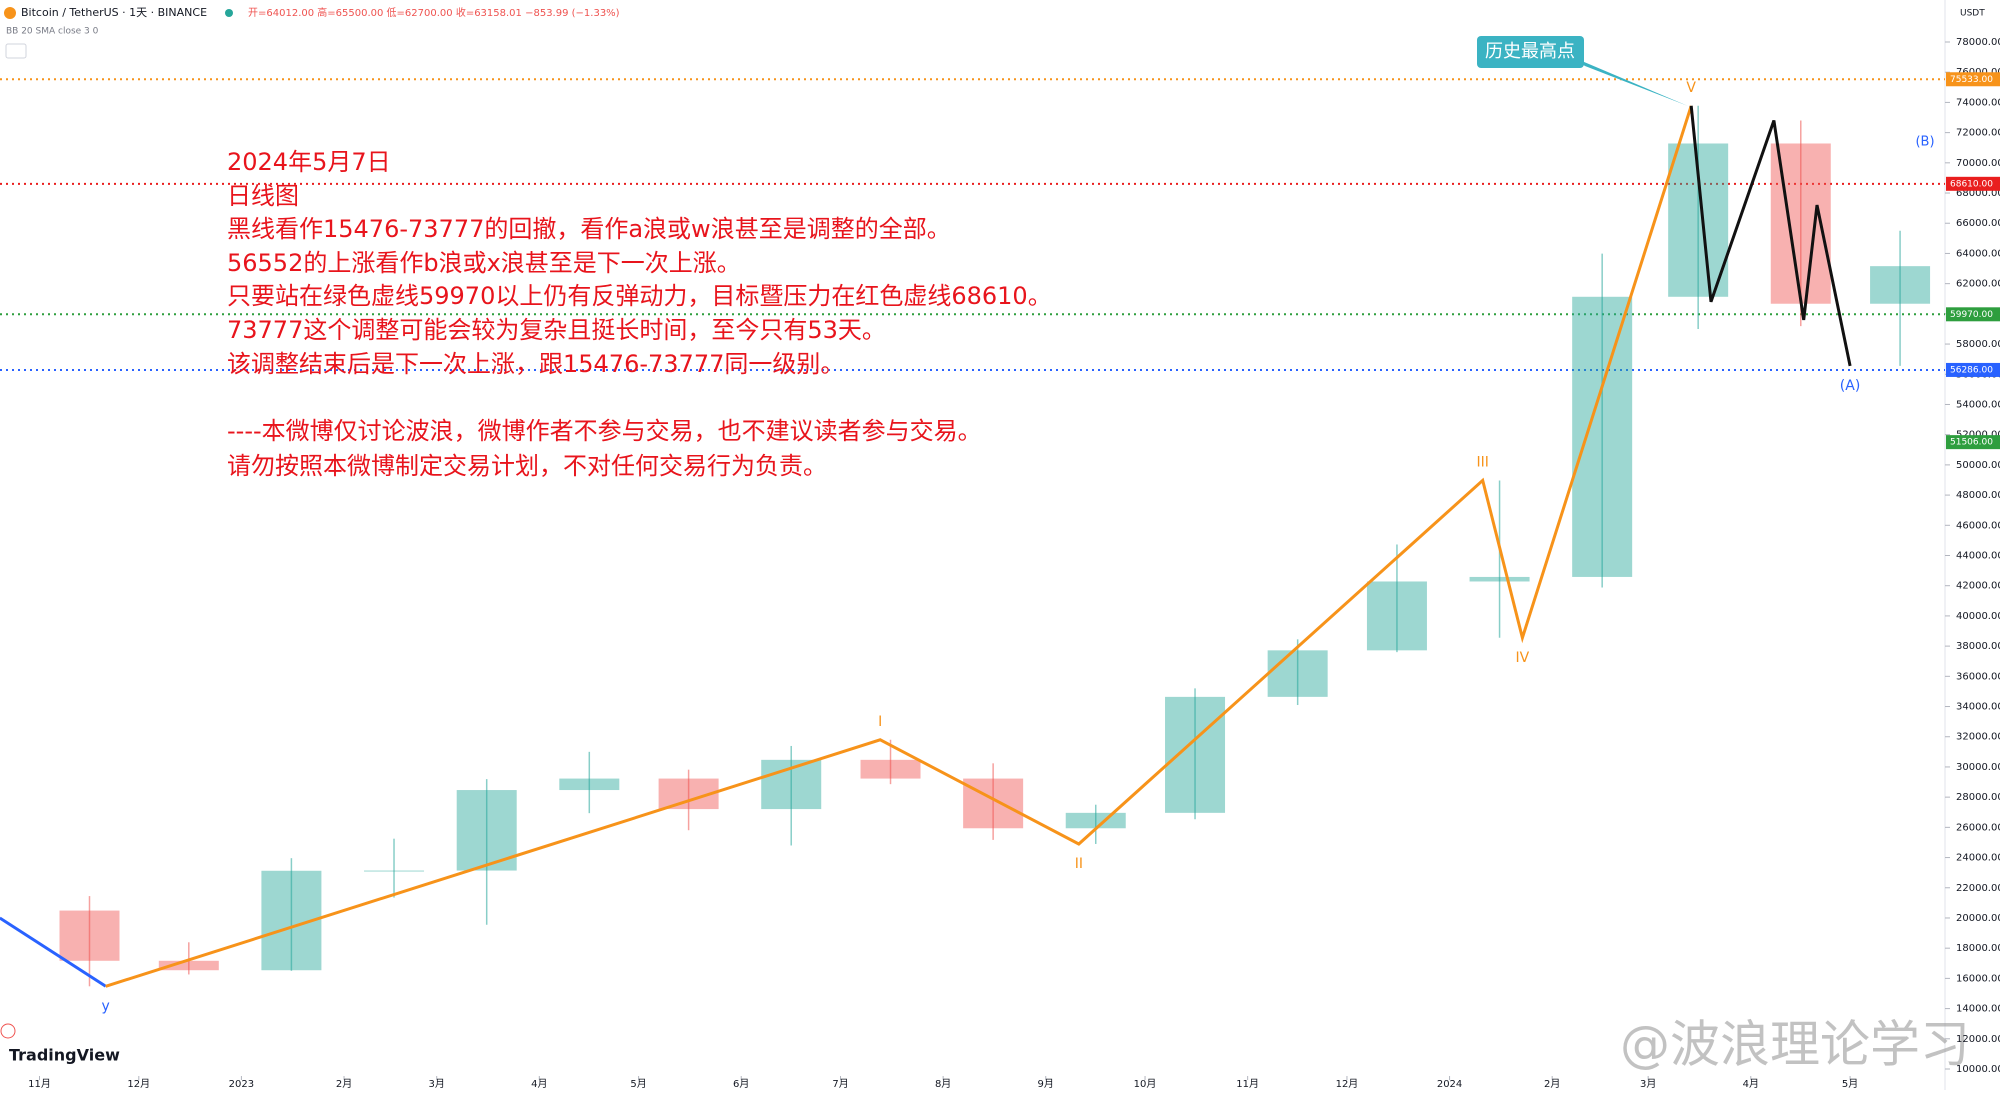 This screenshot has width=2000, height=1094. Describe the element at coordinates (16, 51) in the screenshot. I see `collapse-button` at that location.